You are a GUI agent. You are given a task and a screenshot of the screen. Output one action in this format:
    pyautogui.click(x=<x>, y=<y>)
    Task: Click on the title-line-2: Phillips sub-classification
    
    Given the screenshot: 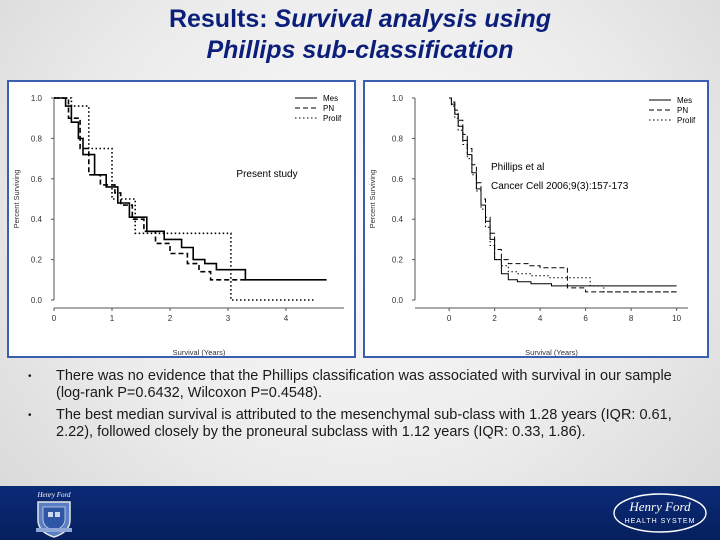 What is the action you would take?
    pyautogui.click(x=360, y=50)
    